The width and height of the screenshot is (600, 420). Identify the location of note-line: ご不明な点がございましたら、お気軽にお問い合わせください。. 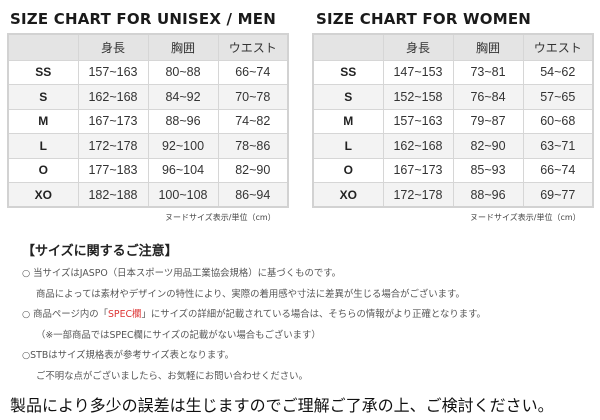
(172, 376).